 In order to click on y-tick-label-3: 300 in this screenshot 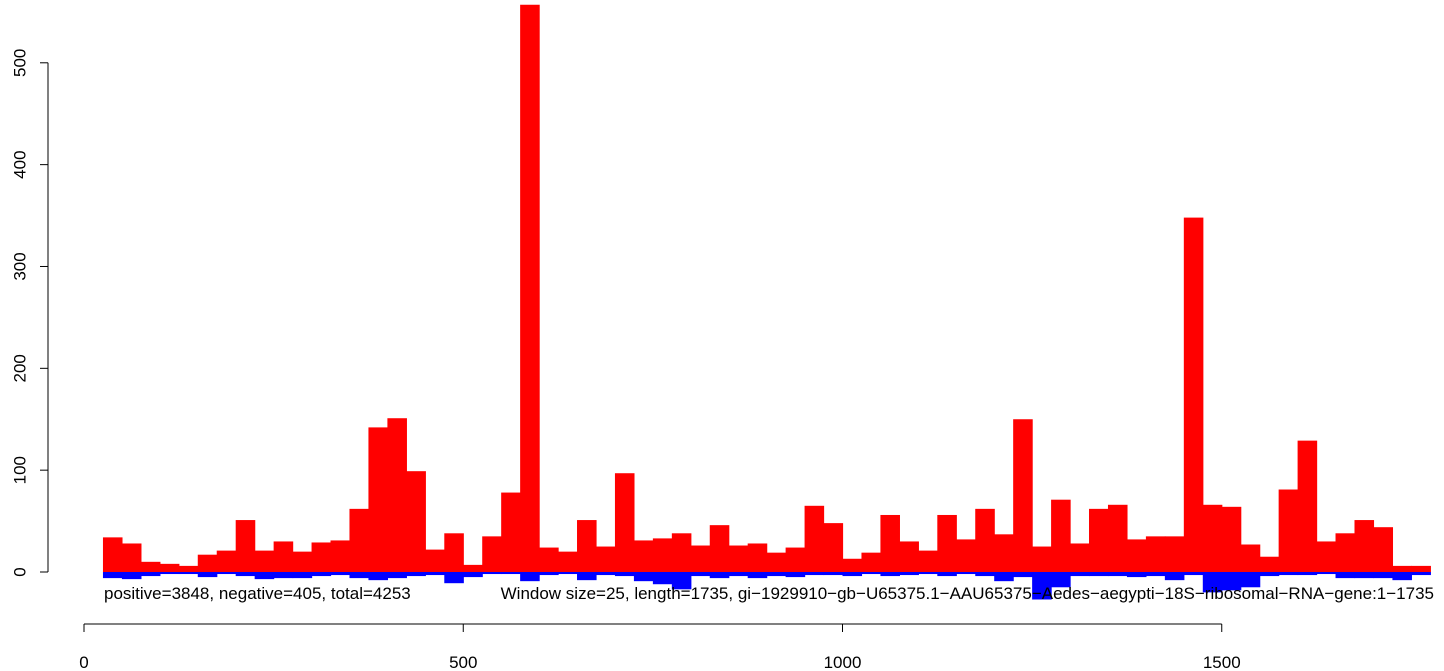, I will do `click(20, 266)`.